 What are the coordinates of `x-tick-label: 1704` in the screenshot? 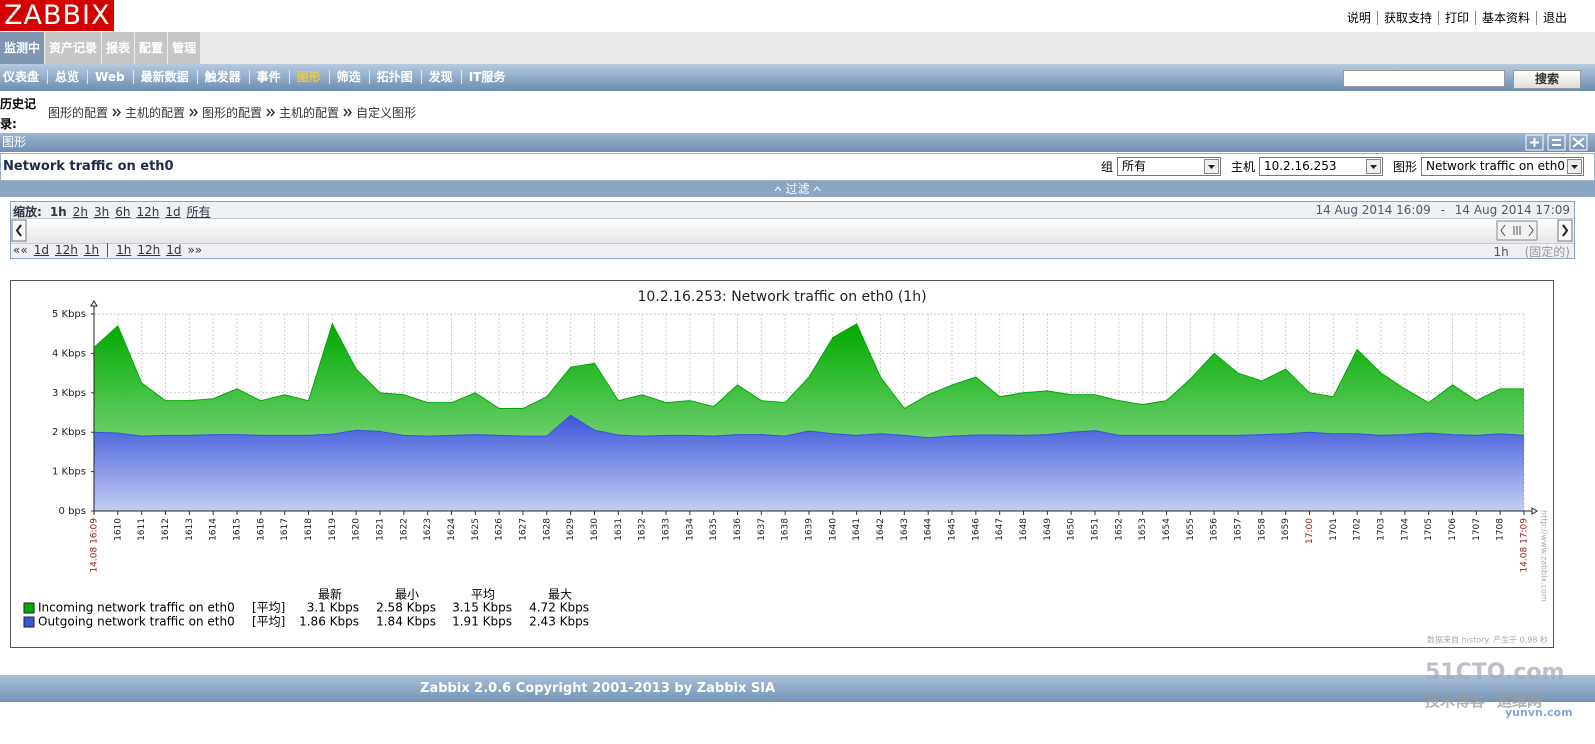 It's located at (1405, 529).